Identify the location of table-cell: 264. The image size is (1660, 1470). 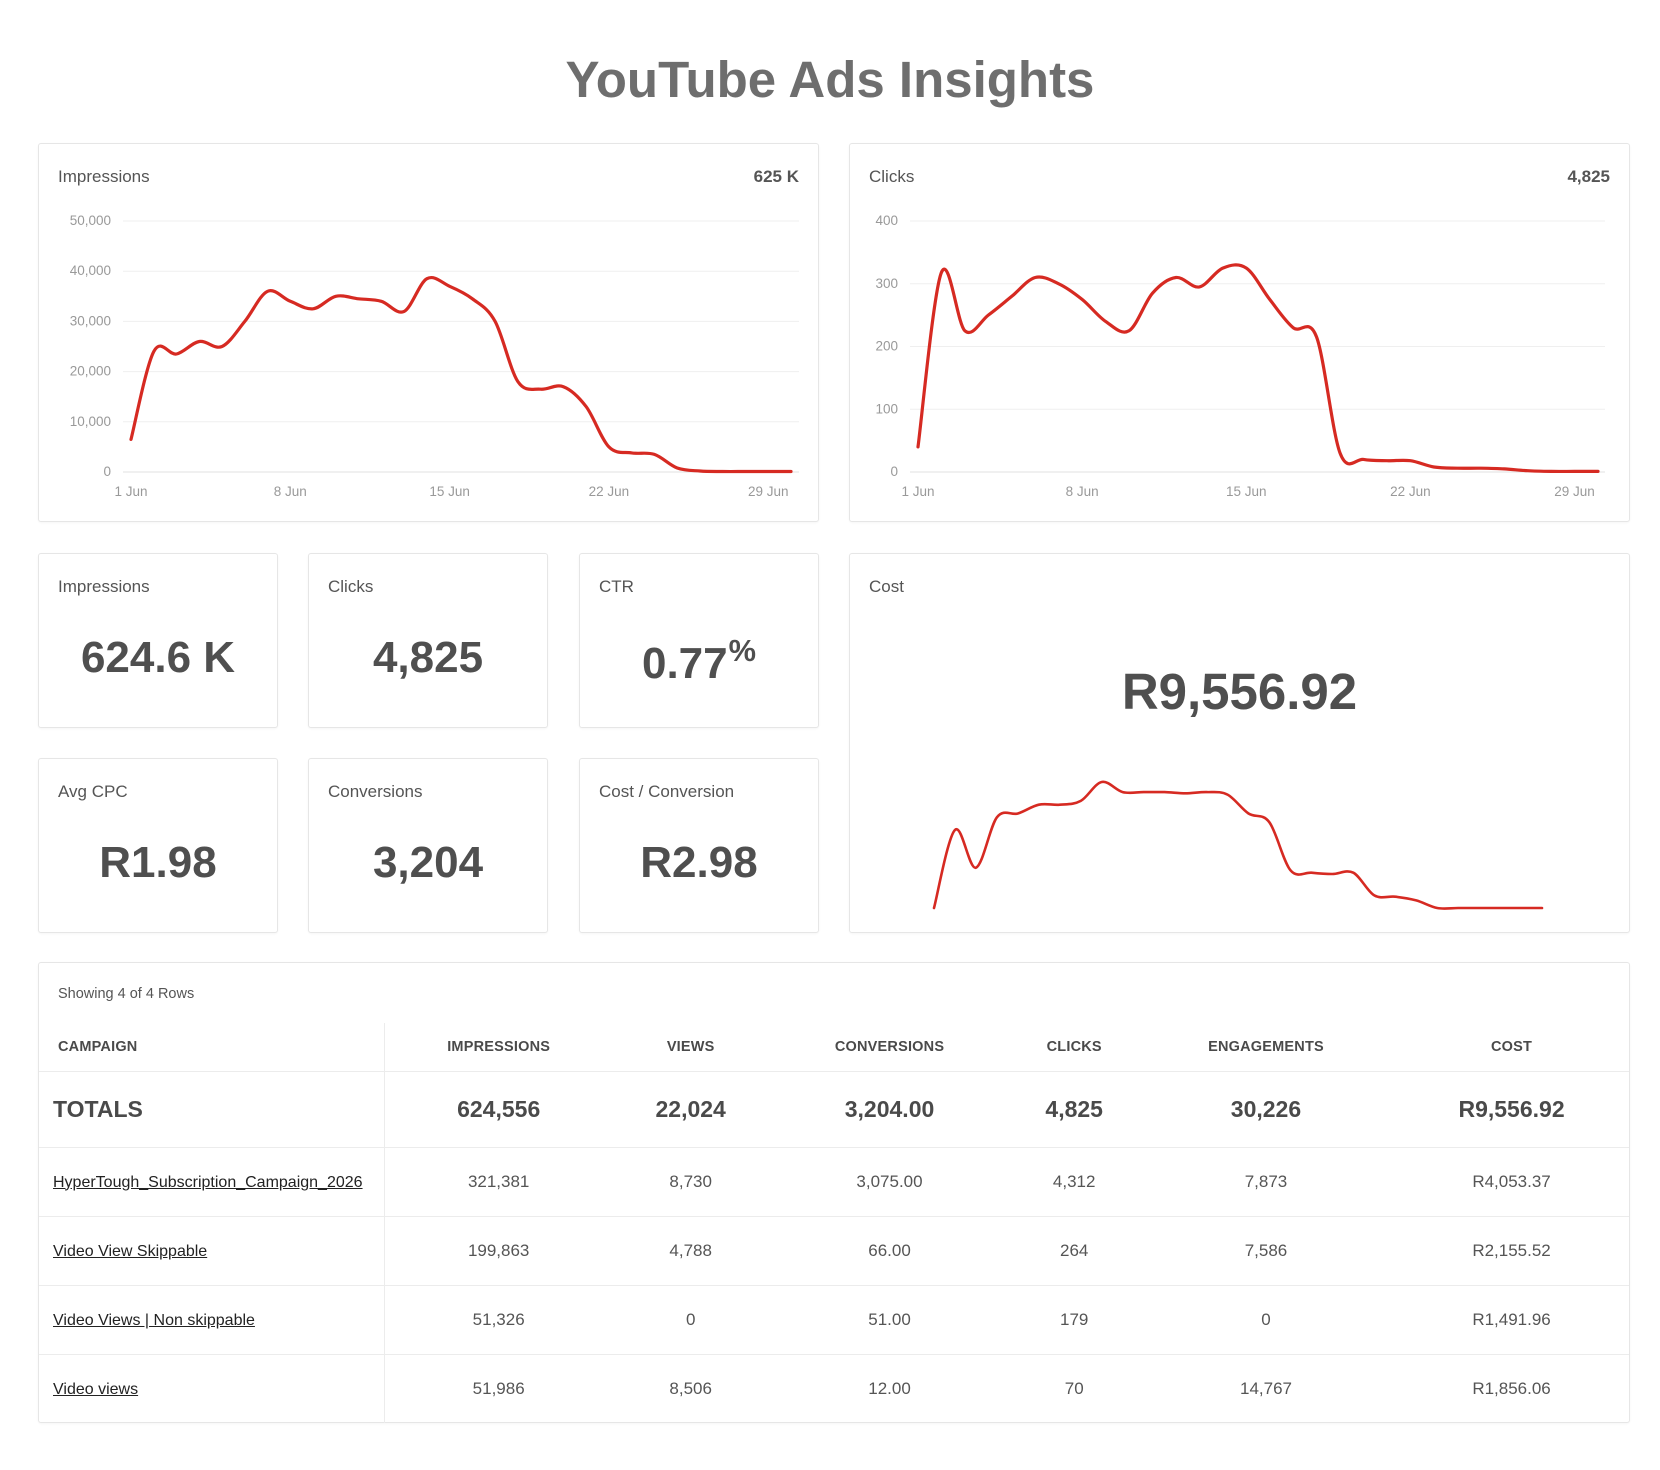
(1074, 1251).